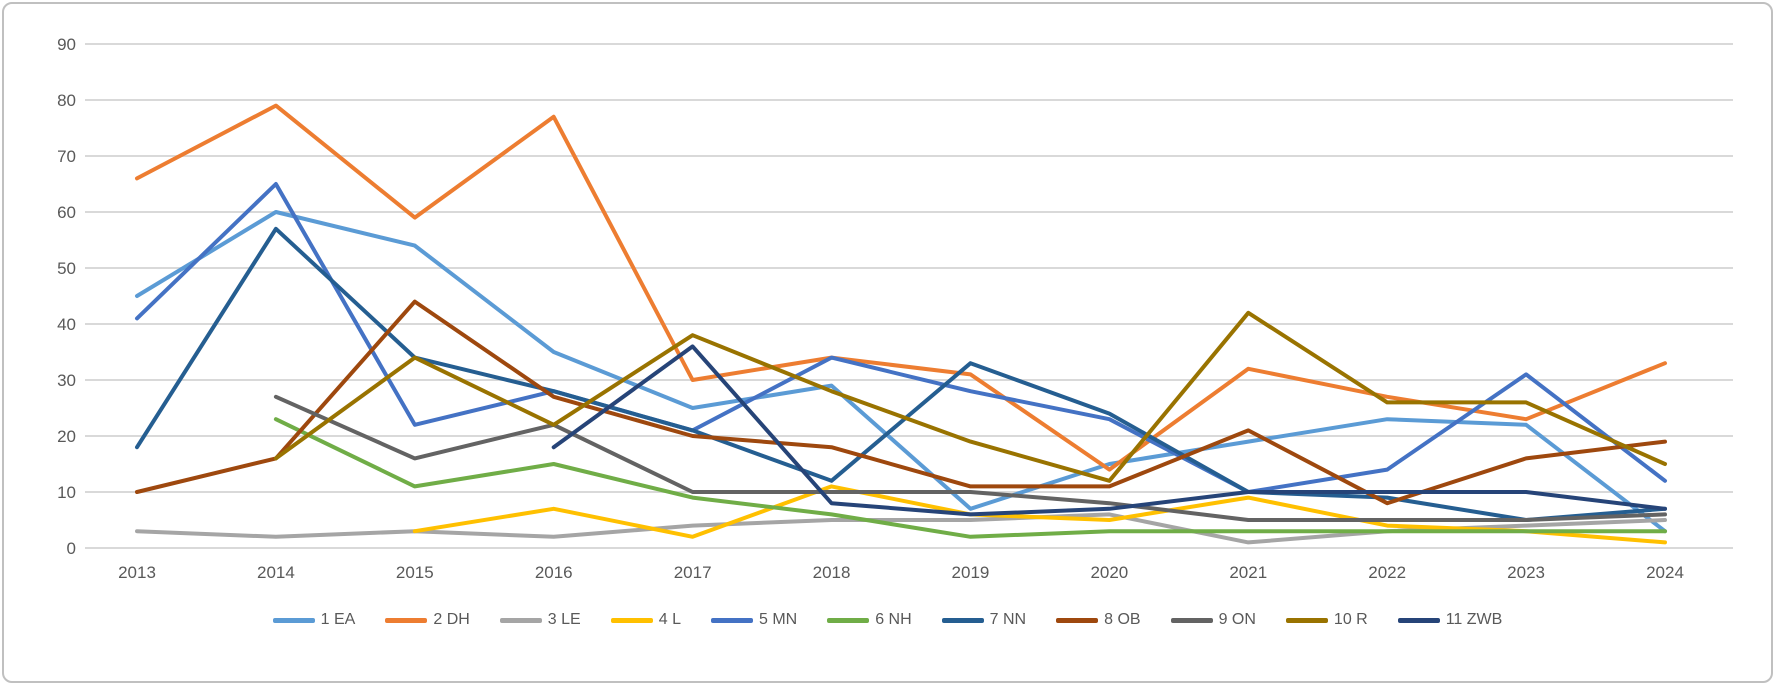 The image size is (1775, 685). Describe the element at coordinates (406, 620) in the screenshot. I see `legend-swatch-2-dh` at that location.